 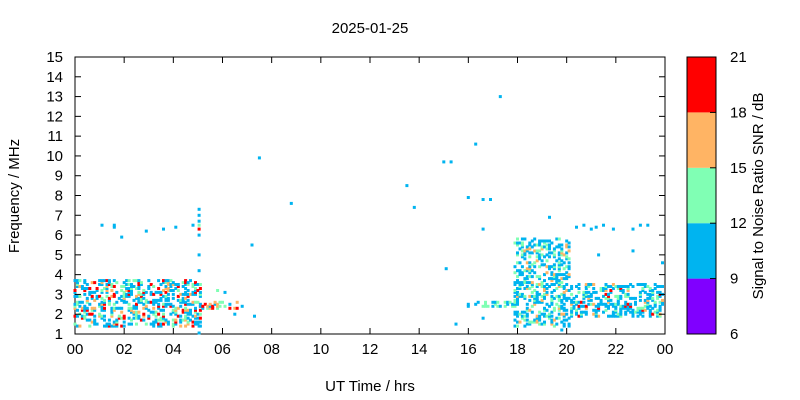 What do you see at coordinates (14, 196) in the screenshot?
I see `y-axis-title: Frequency / MHz` at bounding box center [14, 196].